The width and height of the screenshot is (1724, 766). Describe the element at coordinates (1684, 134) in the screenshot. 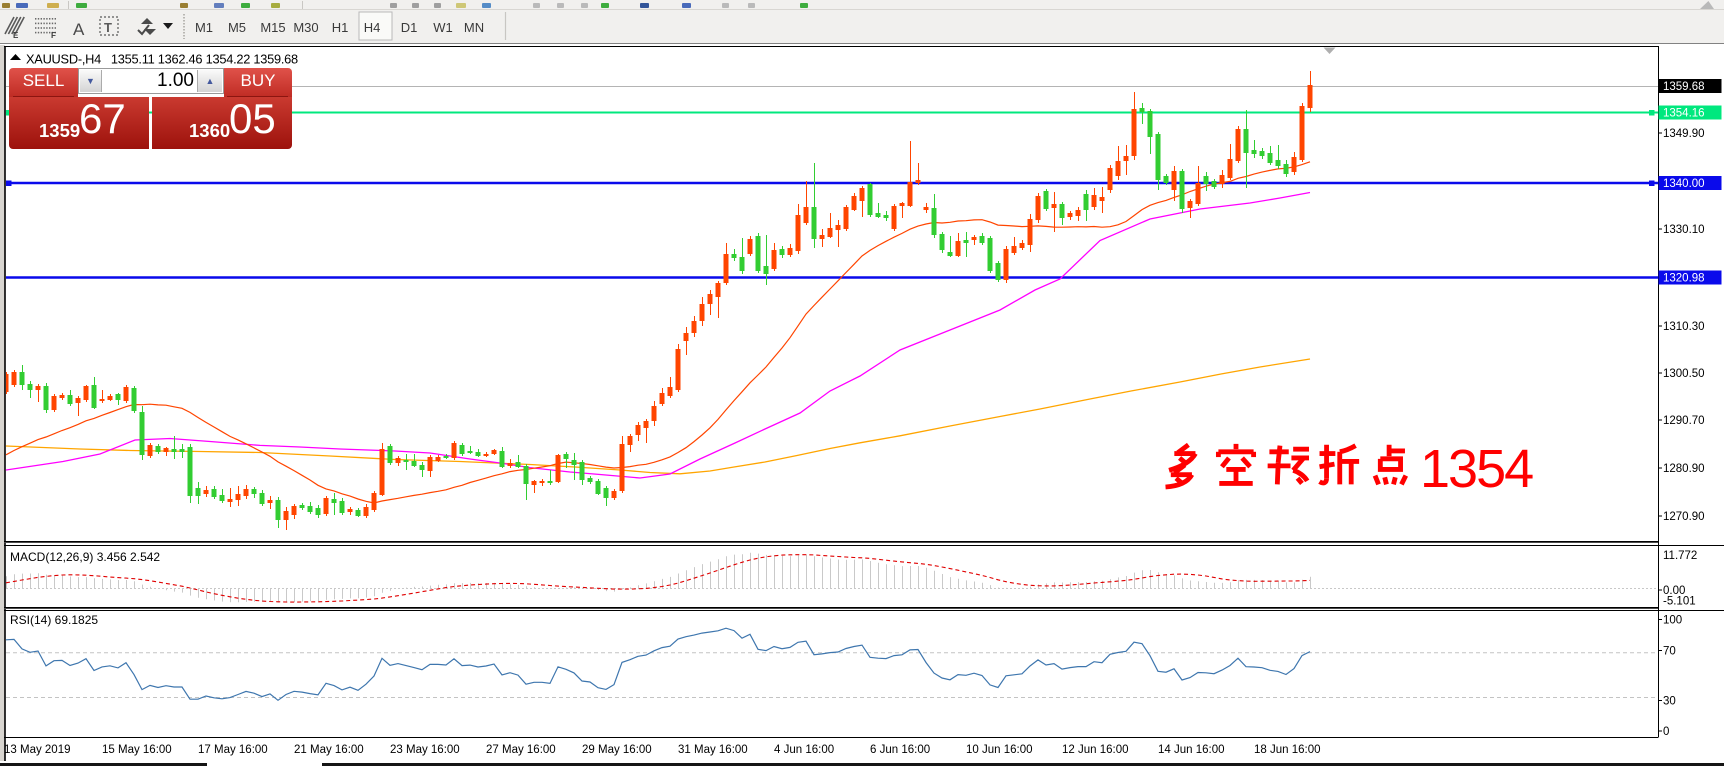

I see `svg-text: 1349.90` at that location.